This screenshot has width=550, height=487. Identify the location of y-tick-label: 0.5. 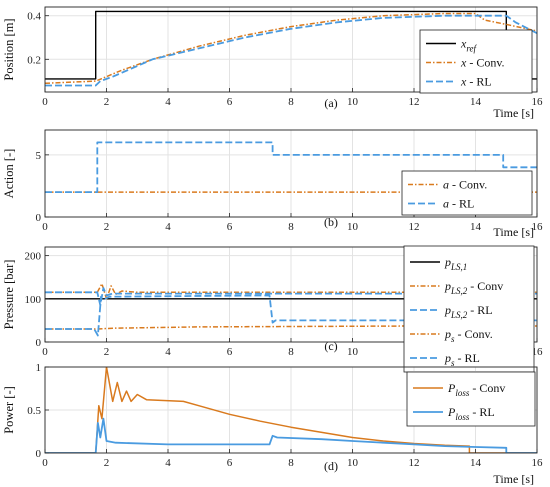
(34, 411).